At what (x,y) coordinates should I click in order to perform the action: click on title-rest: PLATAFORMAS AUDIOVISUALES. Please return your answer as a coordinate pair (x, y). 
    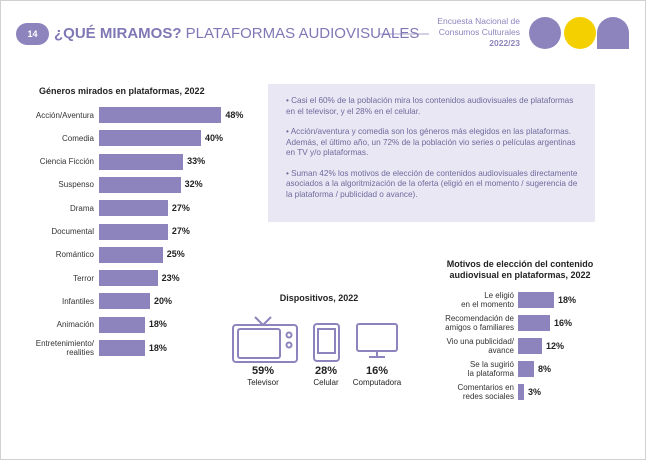
    Looking at the image, I should click on (302, 33).